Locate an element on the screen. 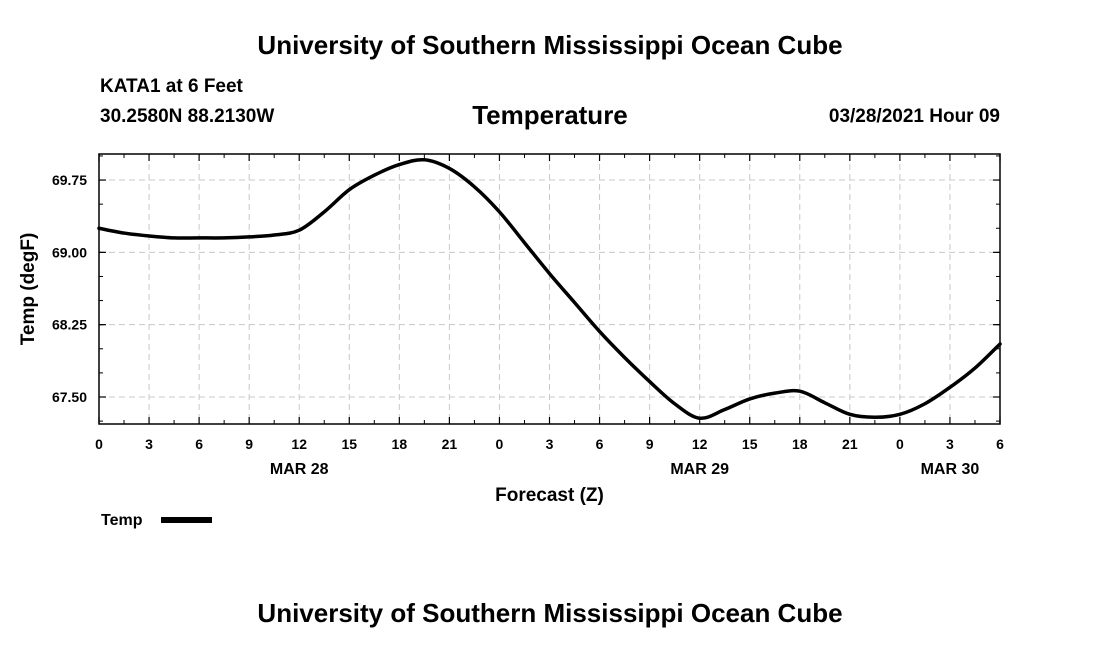 The height and width of the screenshot is (650, 1100). x-axis-title: Forecast (Z) is located at coordinates (549, 495).